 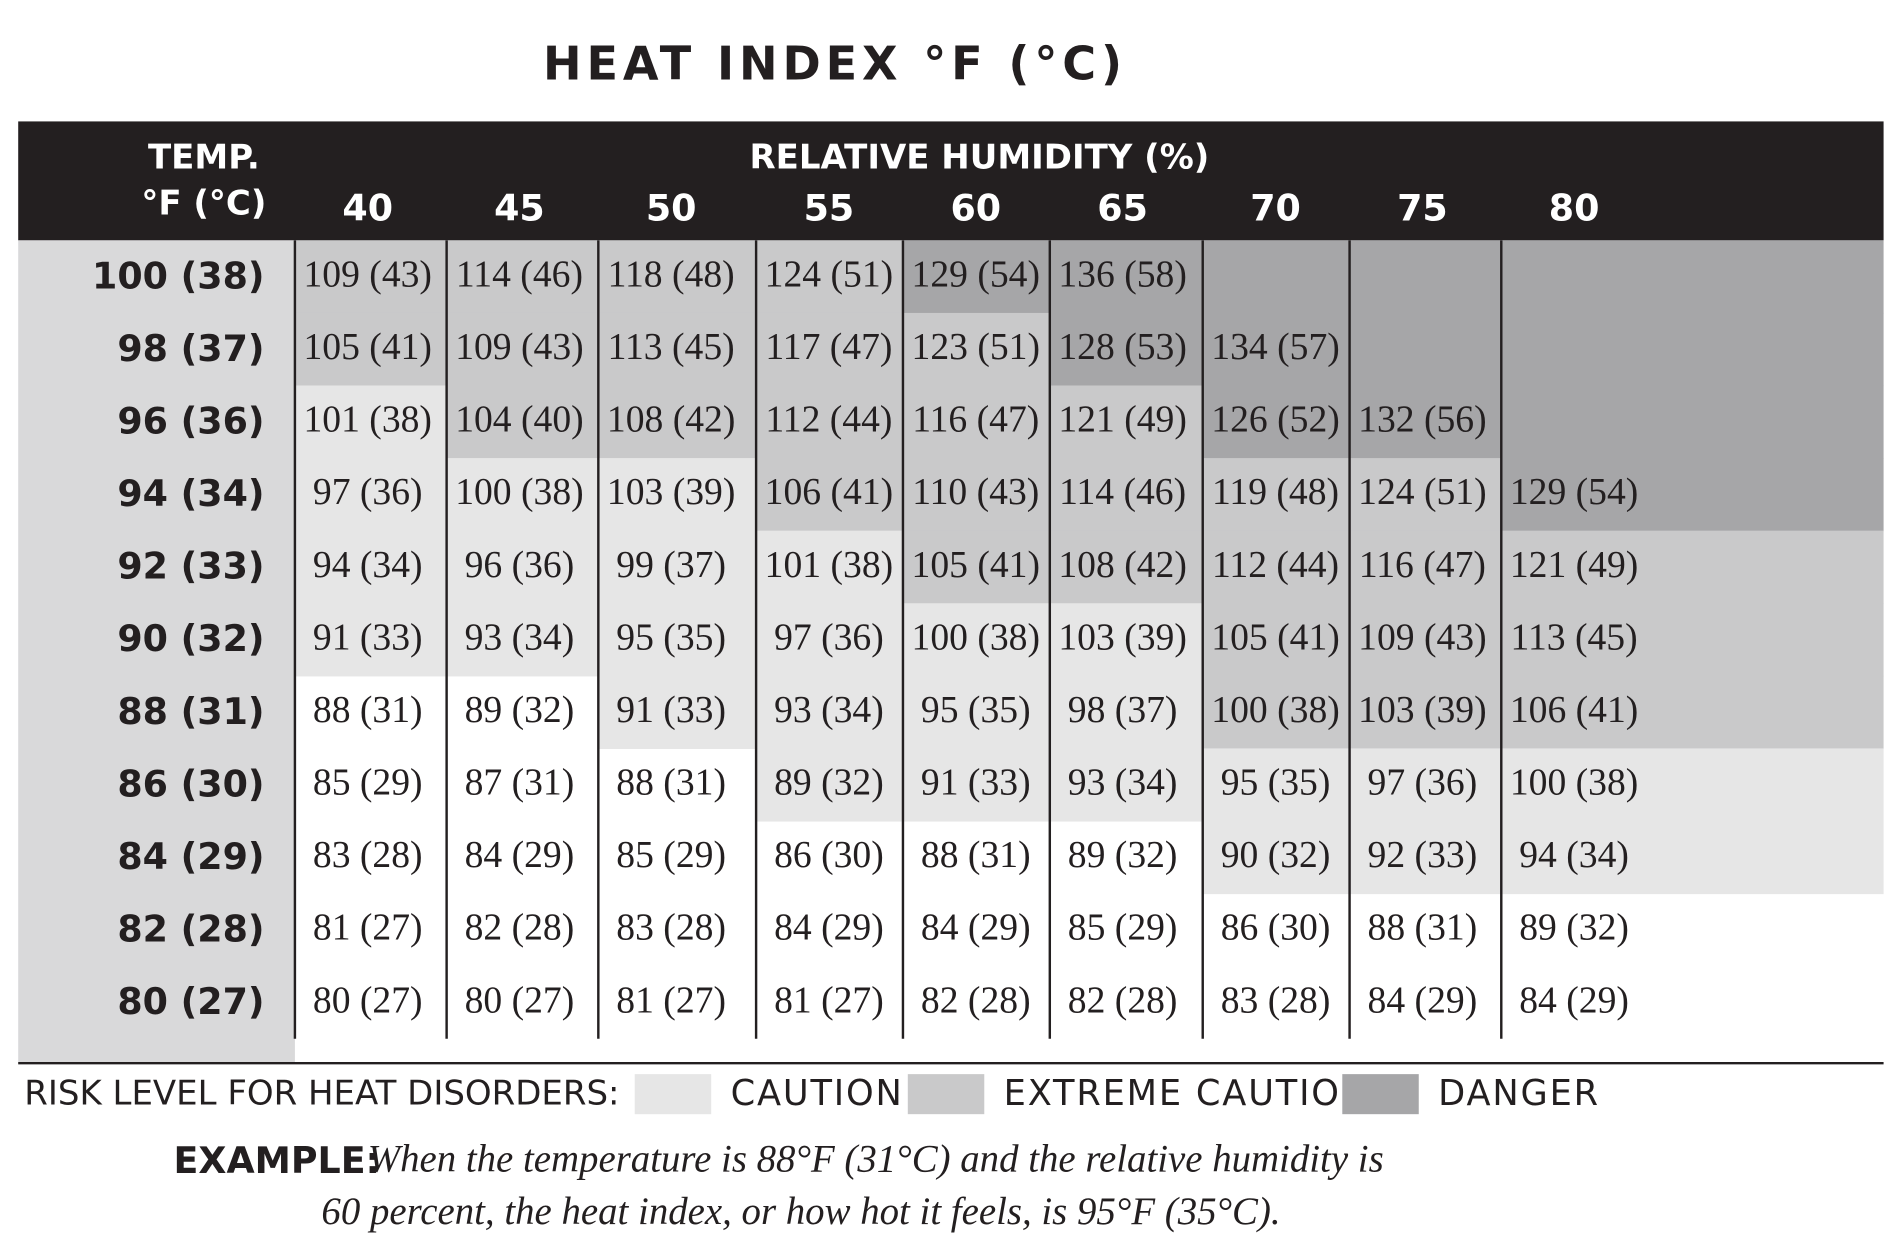 I want to click on cell: 121 (49), so click(x=1574, y=565).